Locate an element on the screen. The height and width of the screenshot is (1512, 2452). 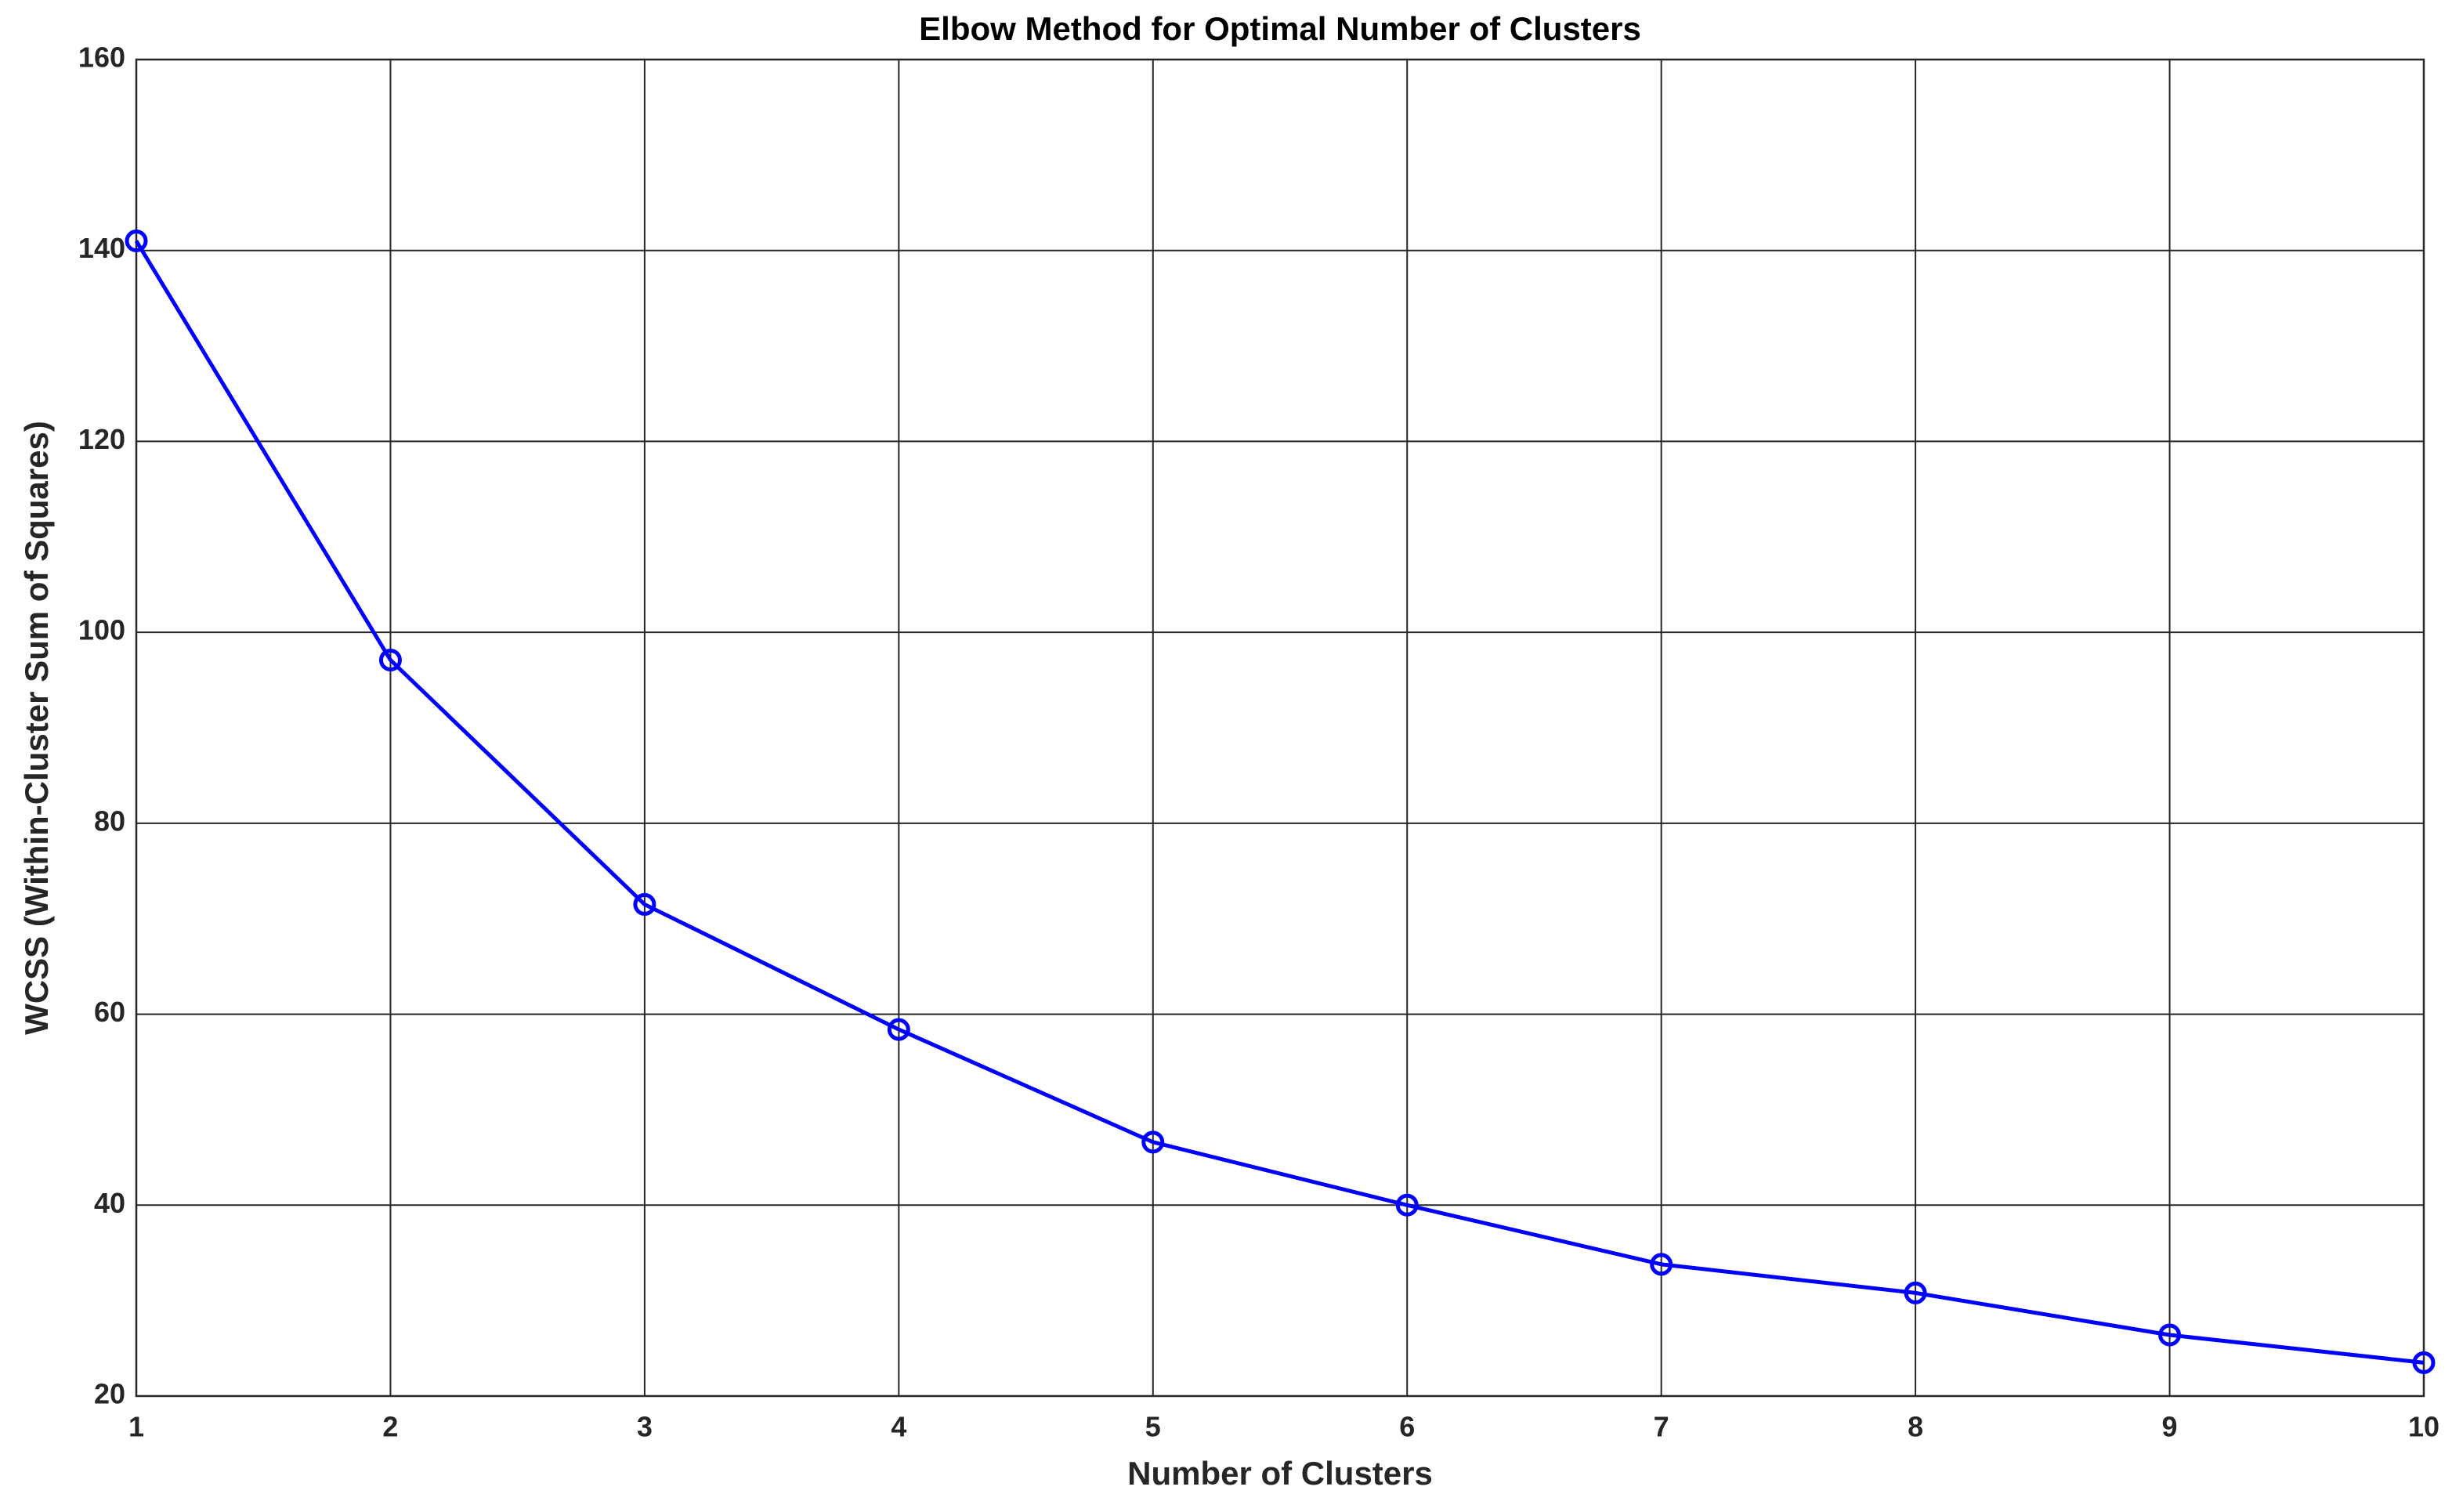
y-tick-label: 20 is located at coordinates (110, 1394).